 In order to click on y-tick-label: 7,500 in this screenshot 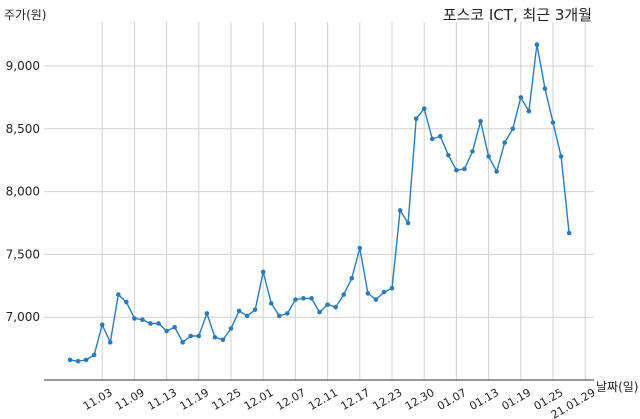, I will do `click(23, 254)`.